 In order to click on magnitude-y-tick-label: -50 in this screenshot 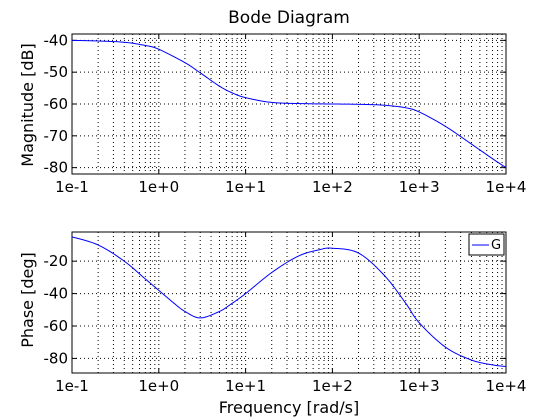, I will do `click(56, 72)`.